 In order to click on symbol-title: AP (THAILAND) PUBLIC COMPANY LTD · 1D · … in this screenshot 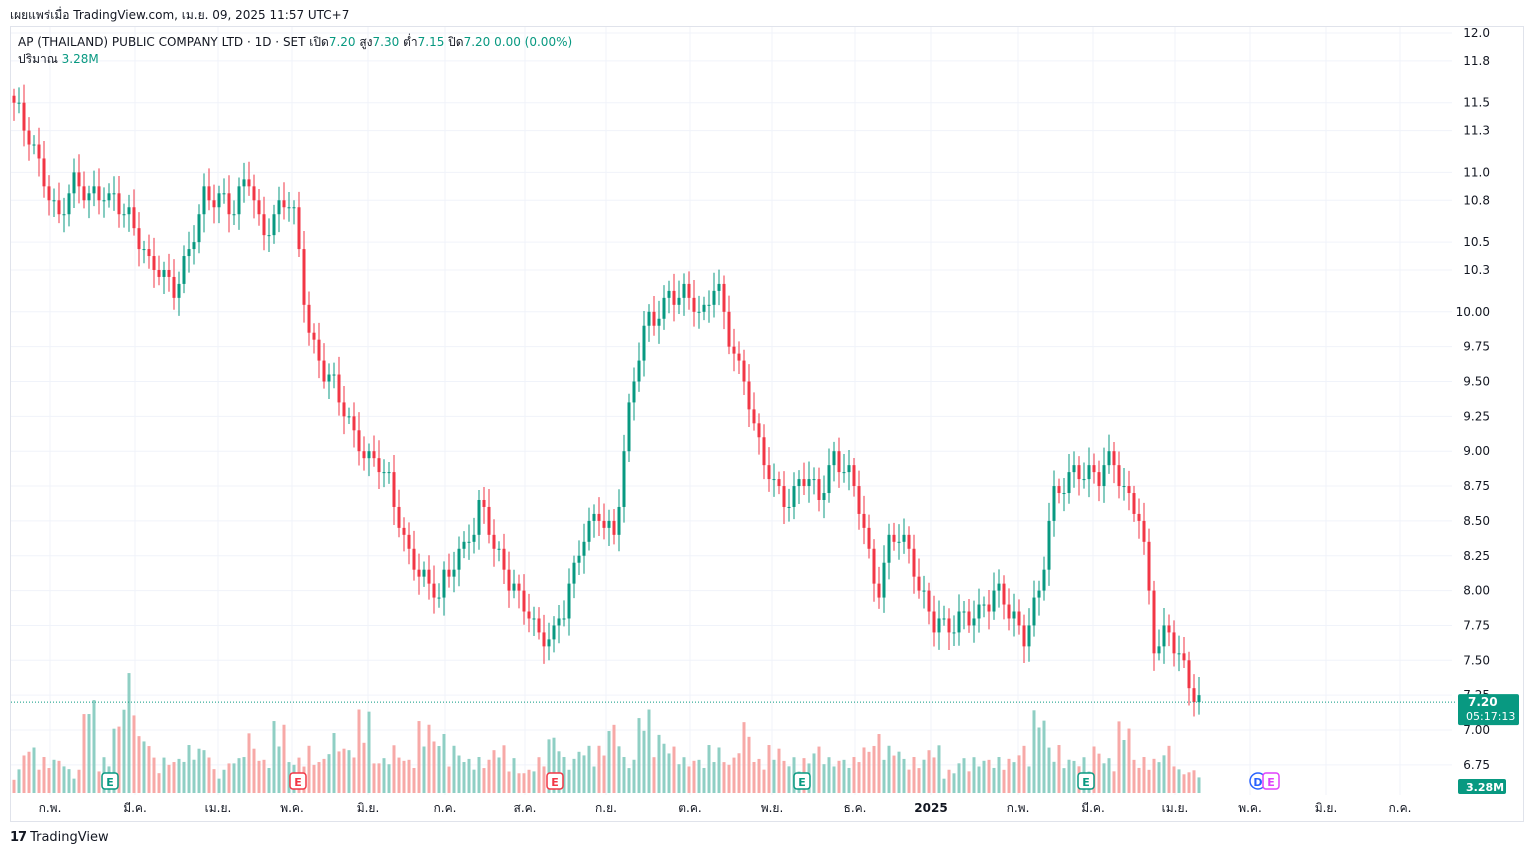, I will do `click(162, 42)`.